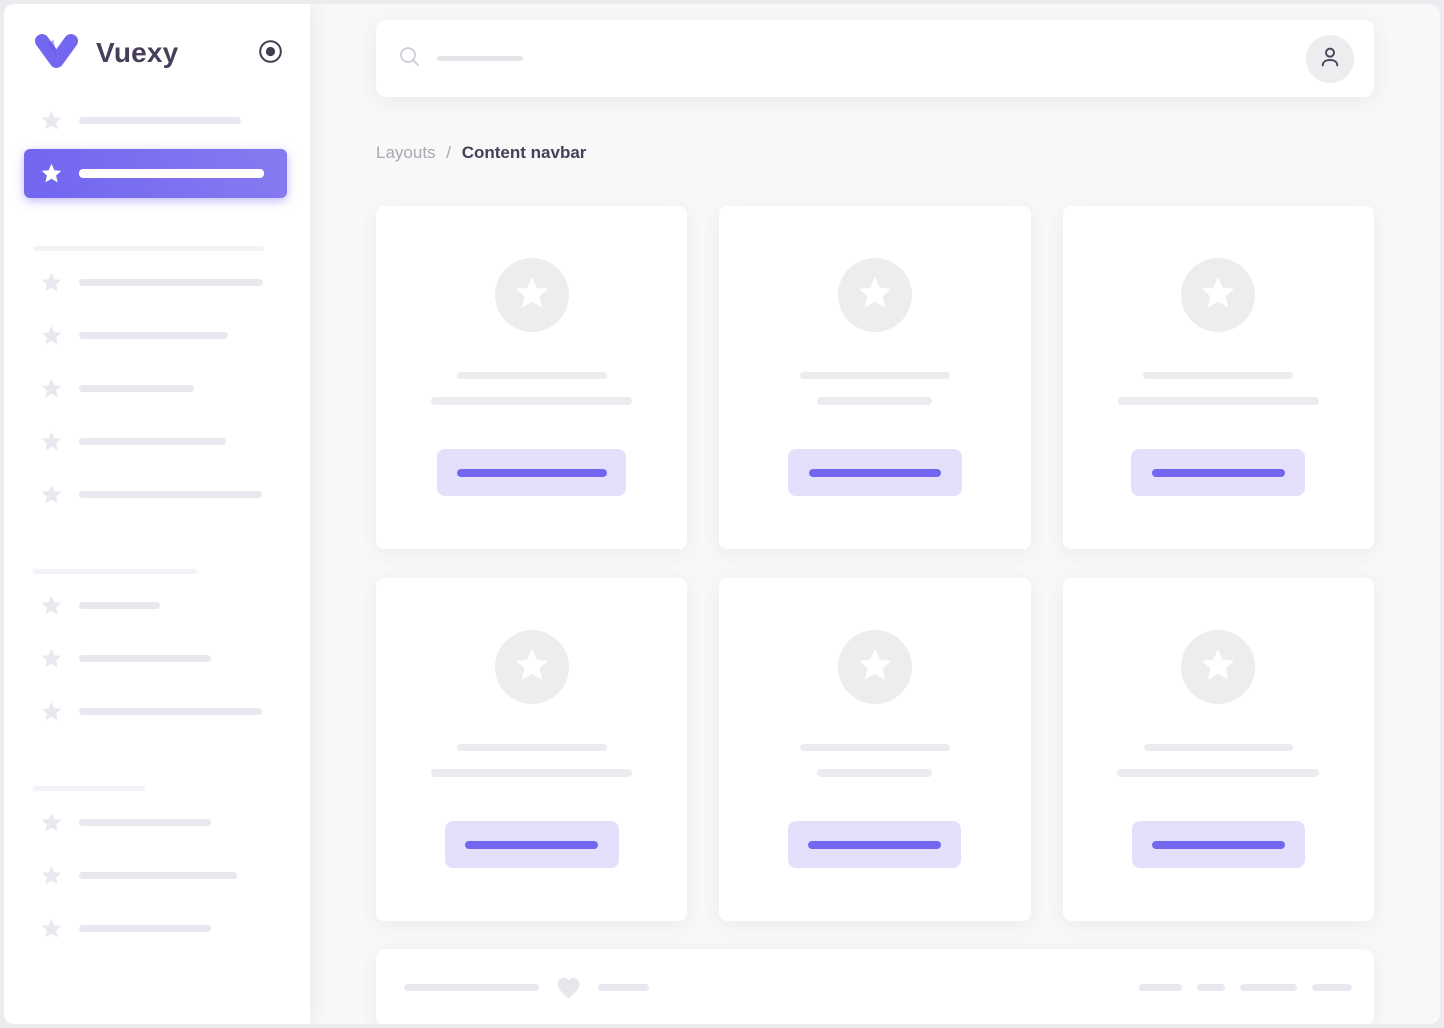 The height and width of the screenshot is (1028, 1444). Describe the element at coordinates (89, 788) in the screenshot. I see `sidebar-section-divider-bar` at that location.